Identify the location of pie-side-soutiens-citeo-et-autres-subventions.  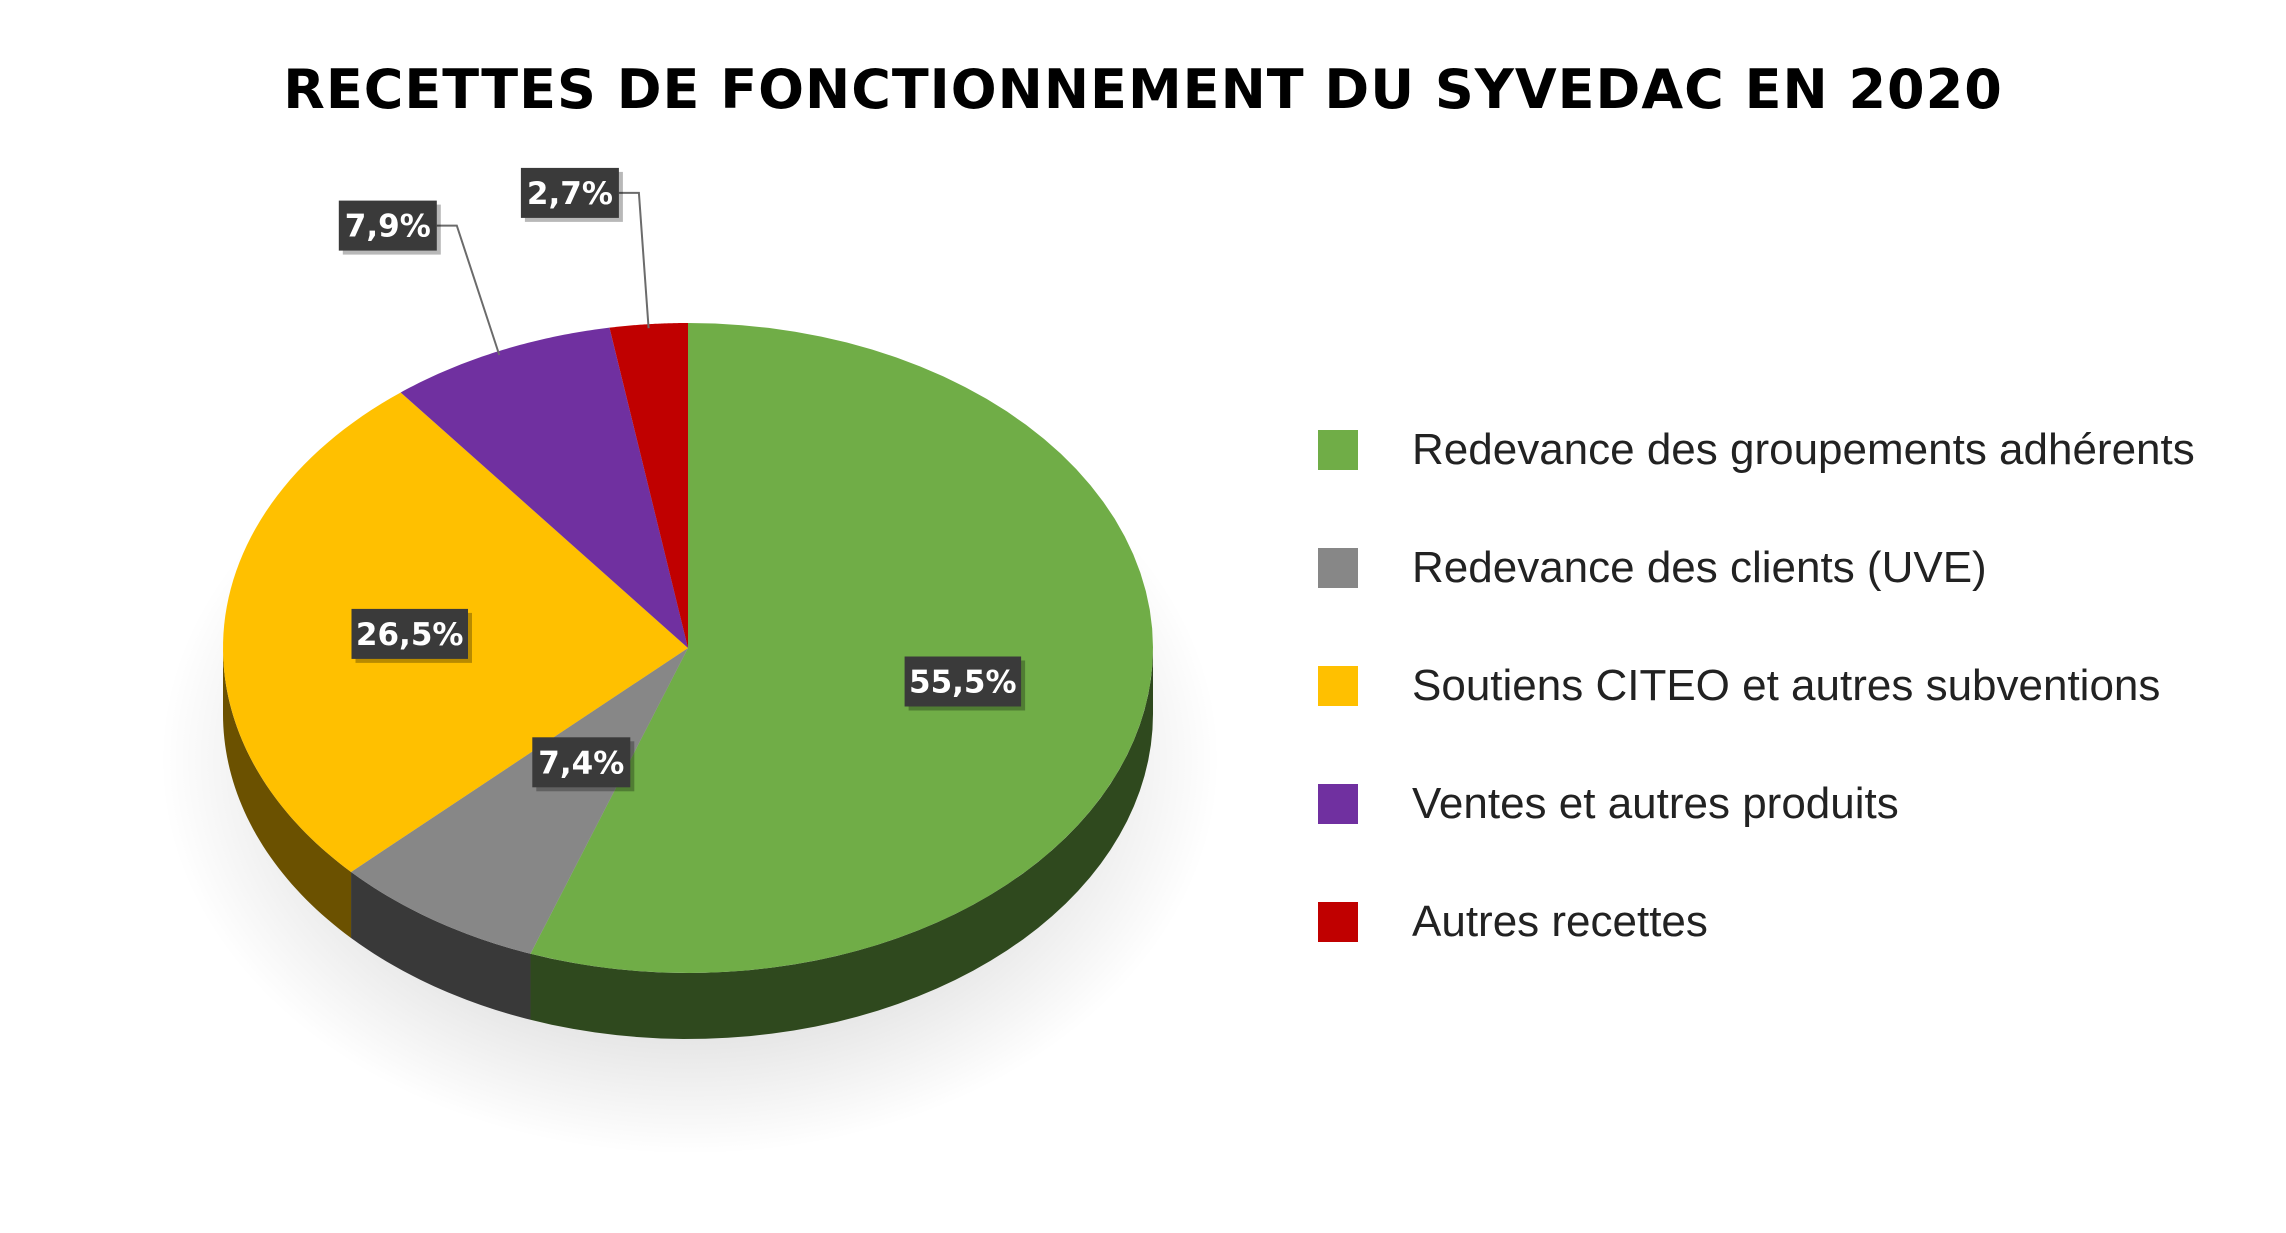
(287, 793).